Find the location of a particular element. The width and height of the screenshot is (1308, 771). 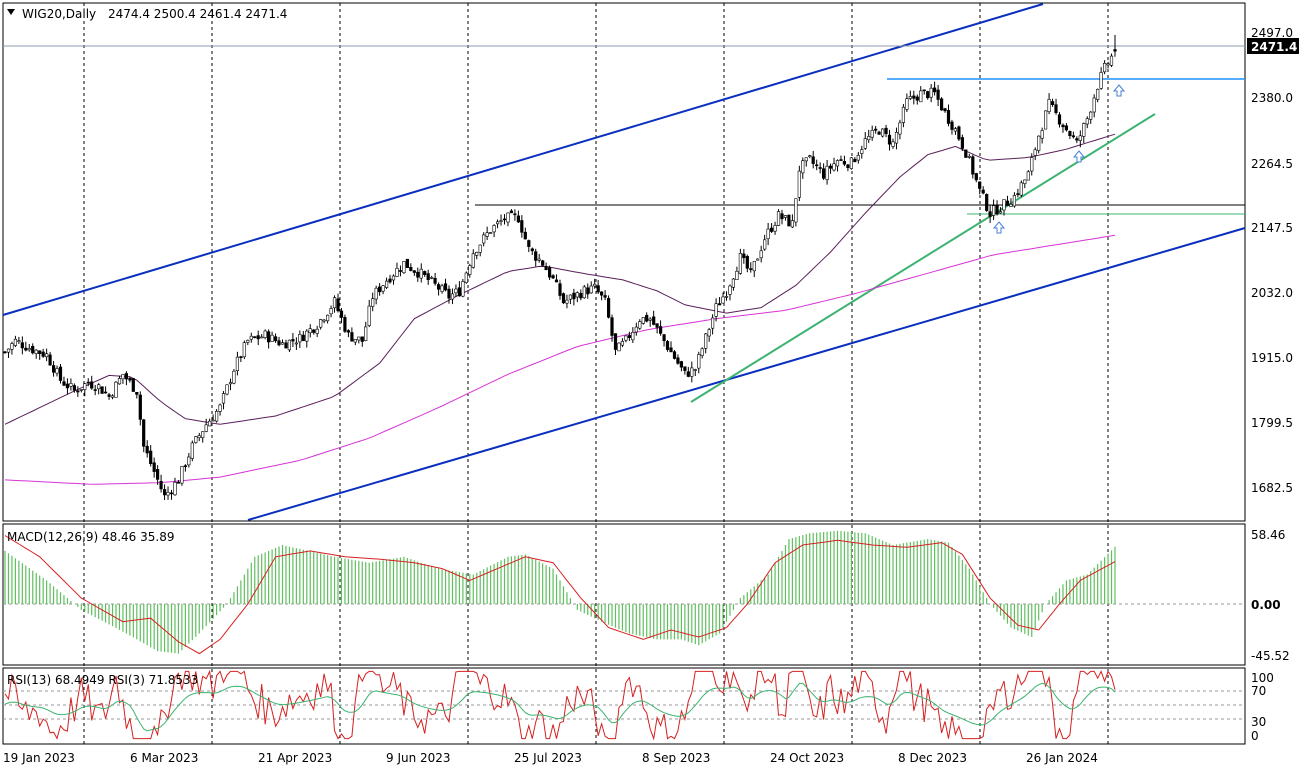

macd-histogram is located at coordinates (560, 592).